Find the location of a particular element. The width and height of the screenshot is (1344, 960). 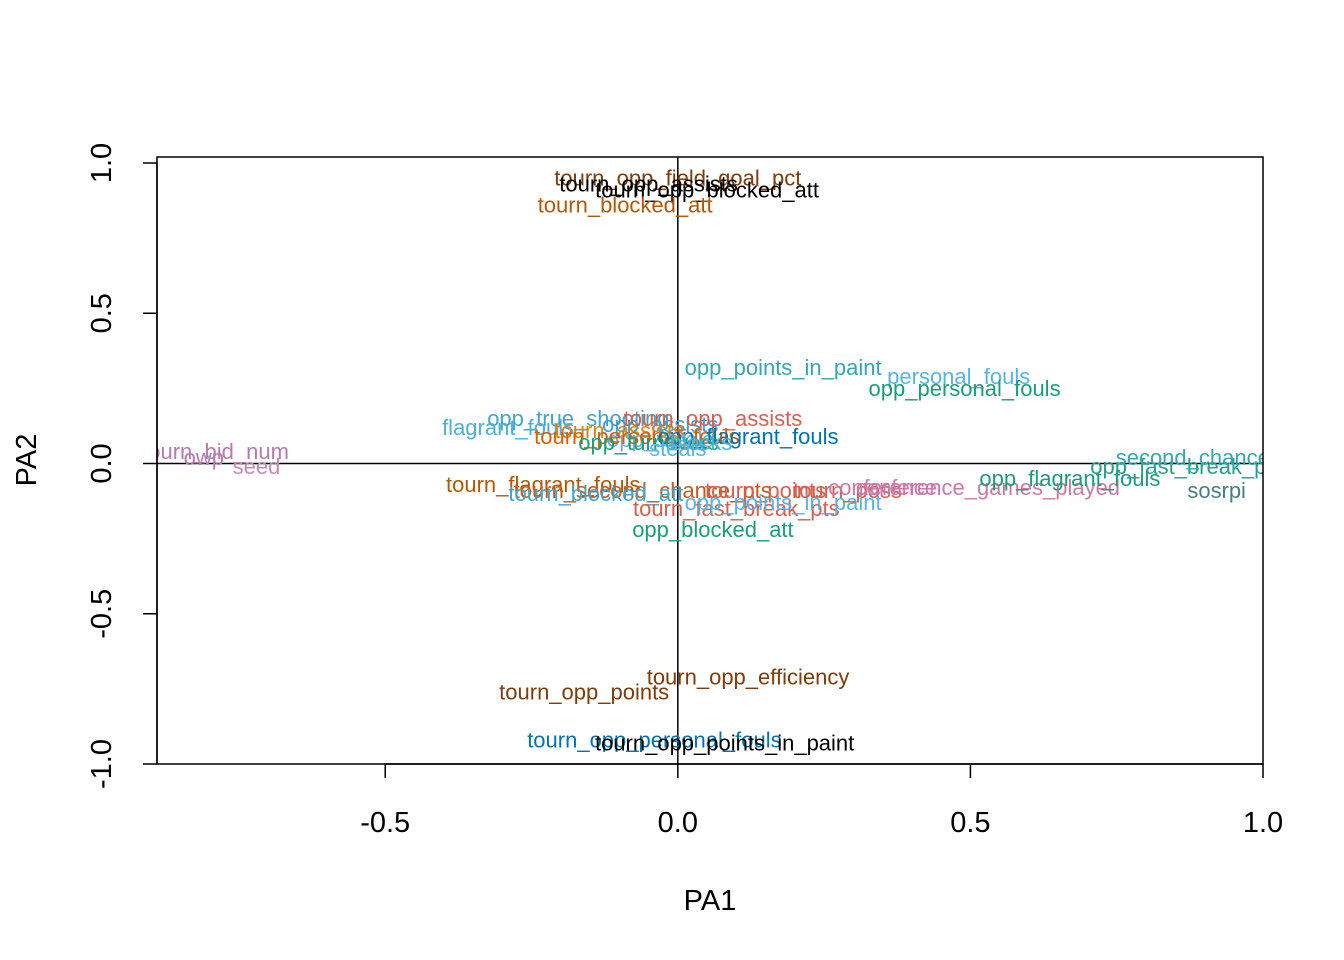

point-label-tourn-opp-points: tourn_opp_points is located at coordinates (584, 691).